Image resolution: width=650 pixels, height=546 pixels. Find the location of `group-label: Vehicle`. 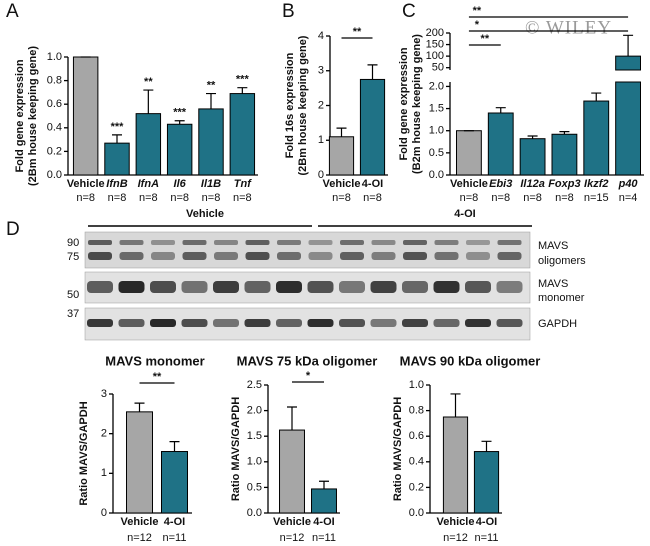

group-label: Vehicle is located at coordinates (205, 214).